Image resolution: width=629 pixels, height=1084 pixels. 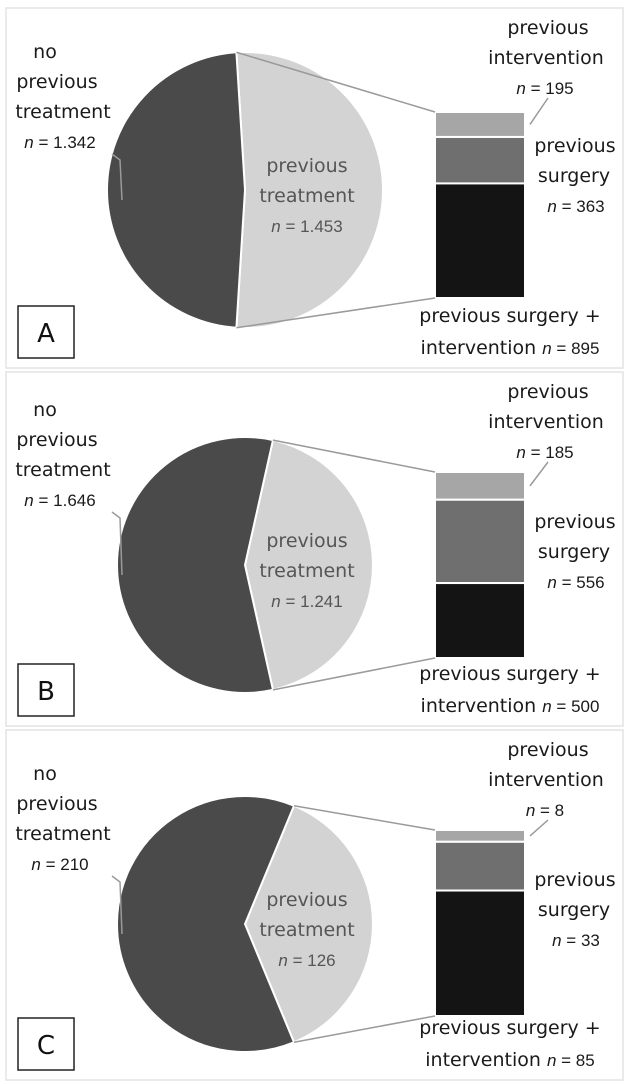 I want to click on label-previous-surgery: previous surgery n = 33, so click(x=574, y=909).